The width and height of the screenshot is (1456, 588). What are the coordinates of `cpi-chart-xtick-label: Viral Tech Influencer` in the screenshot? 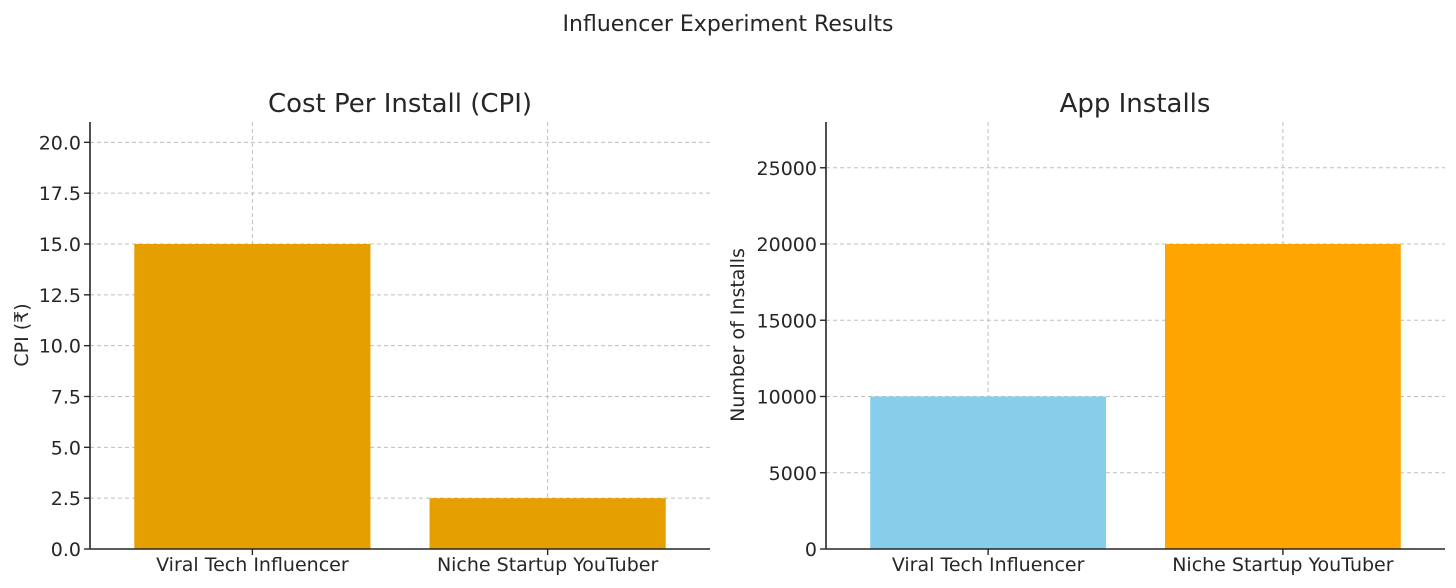 It's located at (252, 565).